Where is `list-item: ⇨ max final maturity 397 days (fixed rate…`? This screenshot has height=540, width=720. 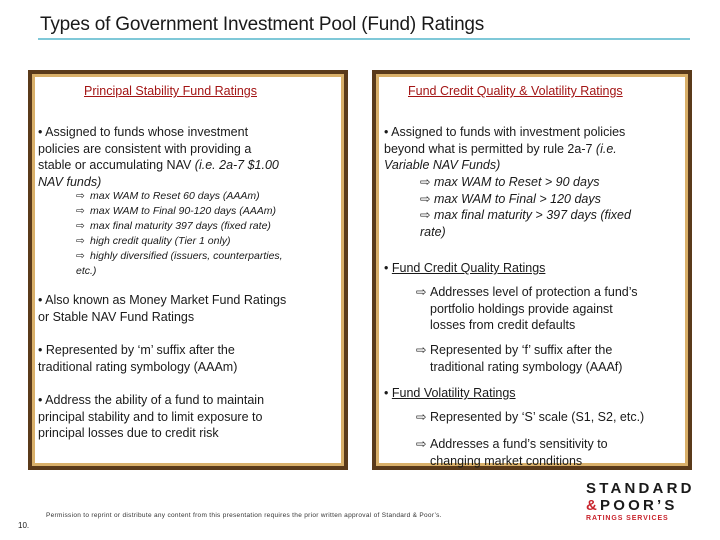
list-item: ⇨ max final maturity 397 days (fixed rate… is located at coordinates (179, 226).